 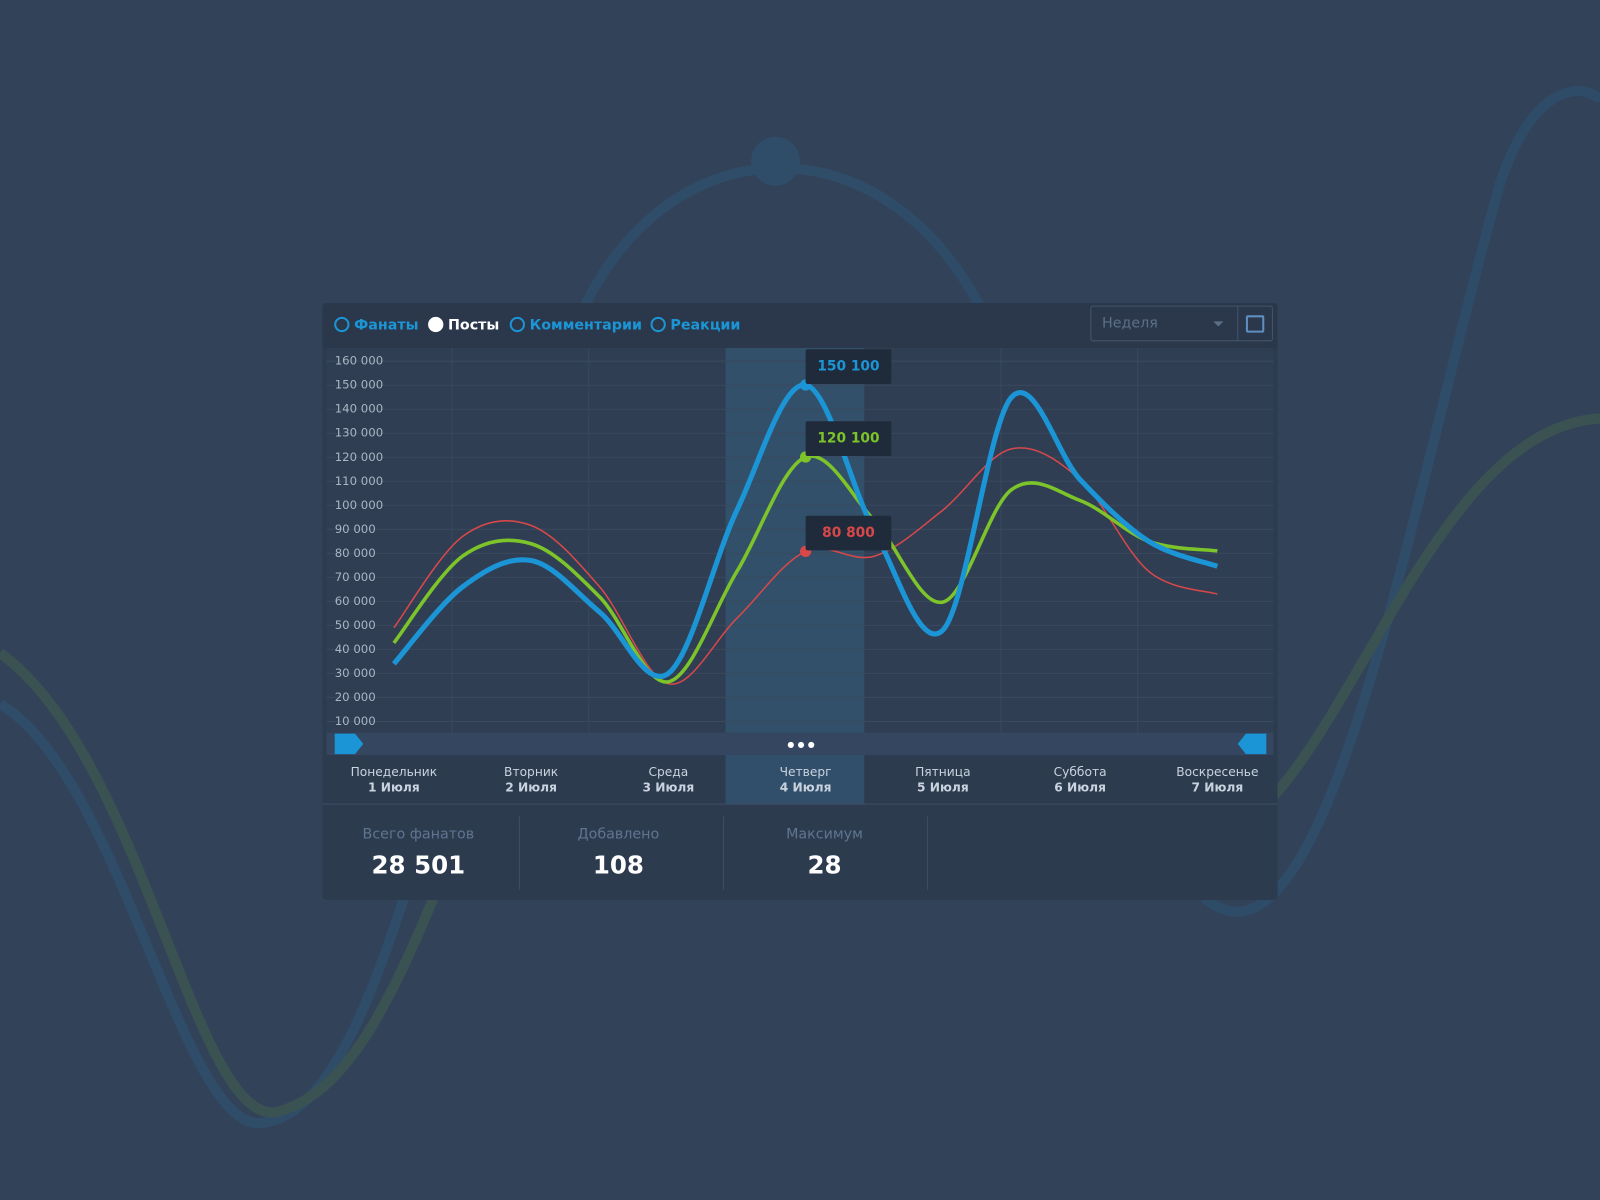 What do you see at coordinates (1181, 323) in the screenshot?
I see `dropdown` at bounding box center [1181, 323].